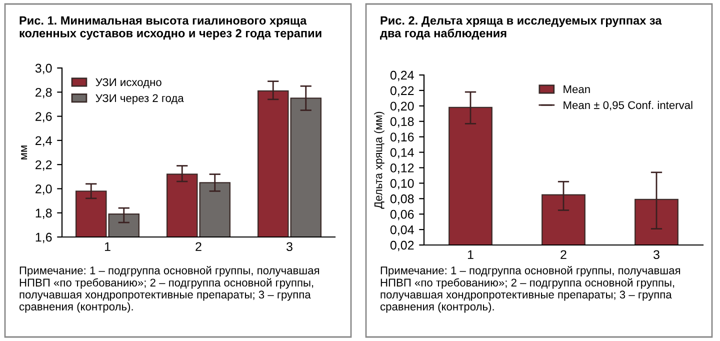  I want to click on legend-label: УЗИ через 2 года, so click(140, 99).